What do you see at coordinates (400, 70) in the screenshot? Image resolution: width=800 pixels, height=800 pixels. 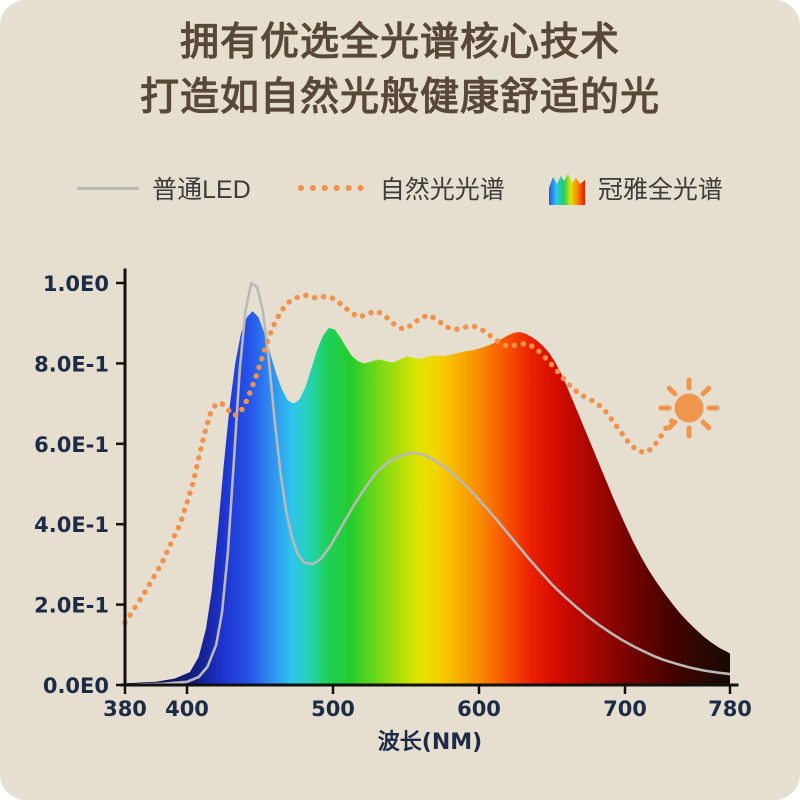 I see `page-title: 拥有优选全光谱核心技术 打造如自然光般健康舒适的光` at bounding box center [400, 70].